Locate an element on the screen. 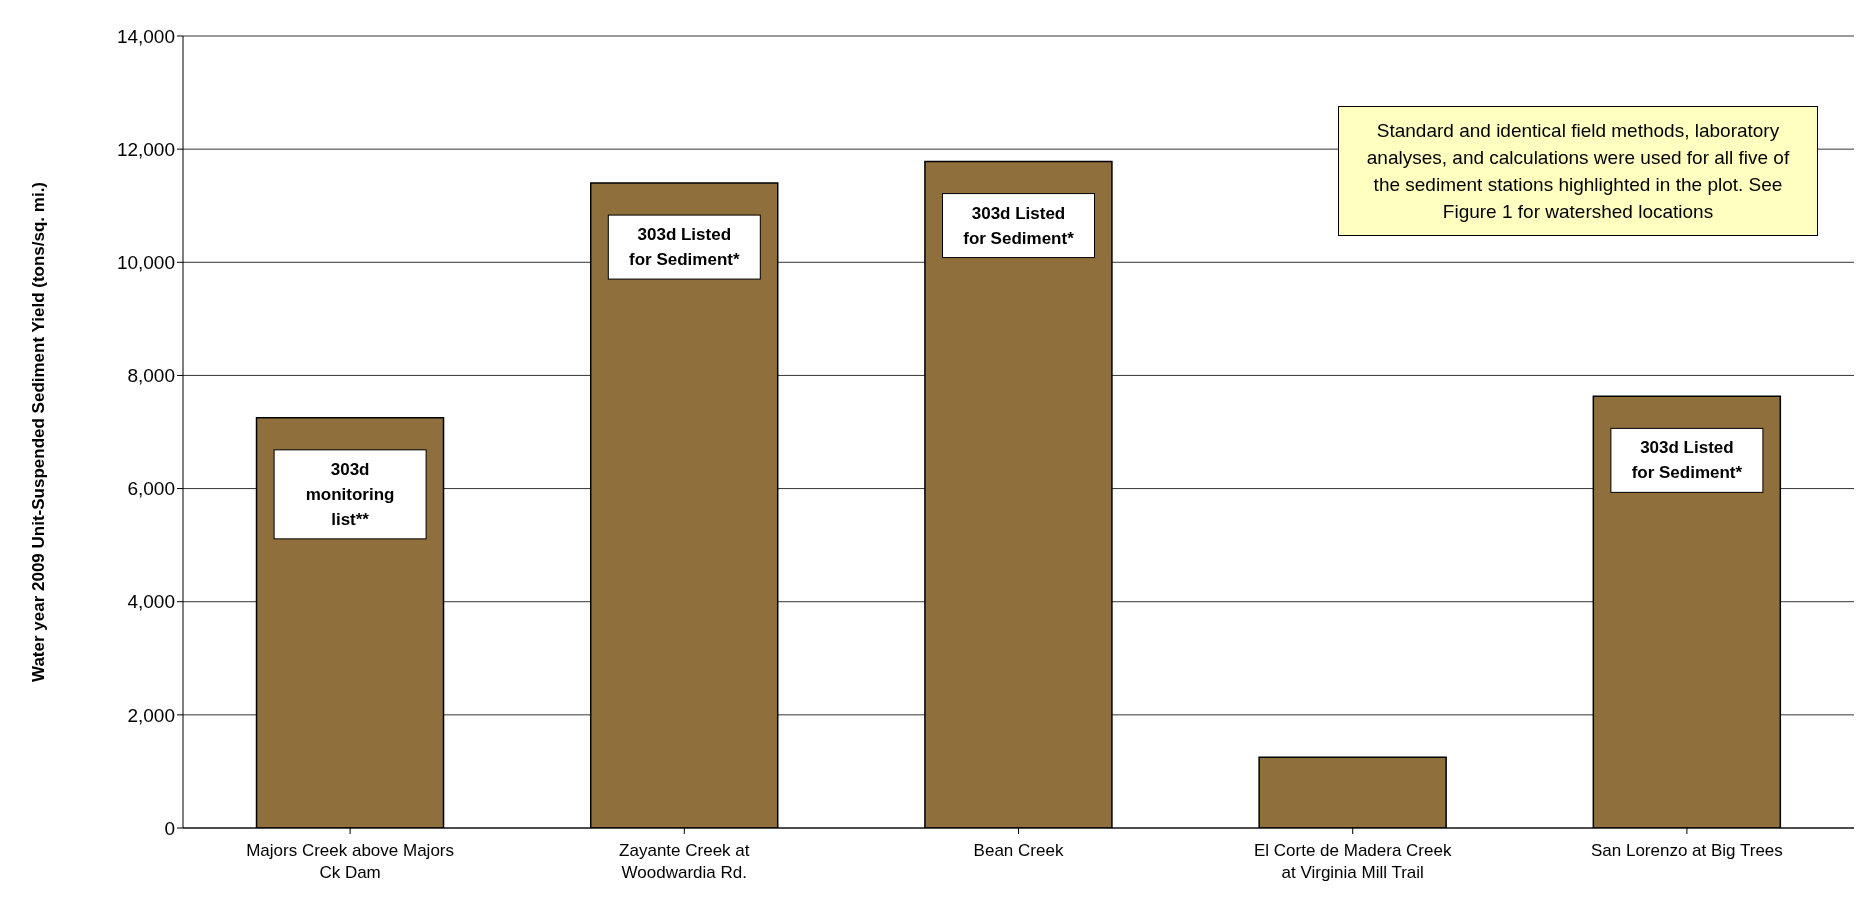 The image size is (1867, 917). x-tick-label: El Corte de Madera Creek at Virginia Mill Trail is located at coordinates (1352, 861).